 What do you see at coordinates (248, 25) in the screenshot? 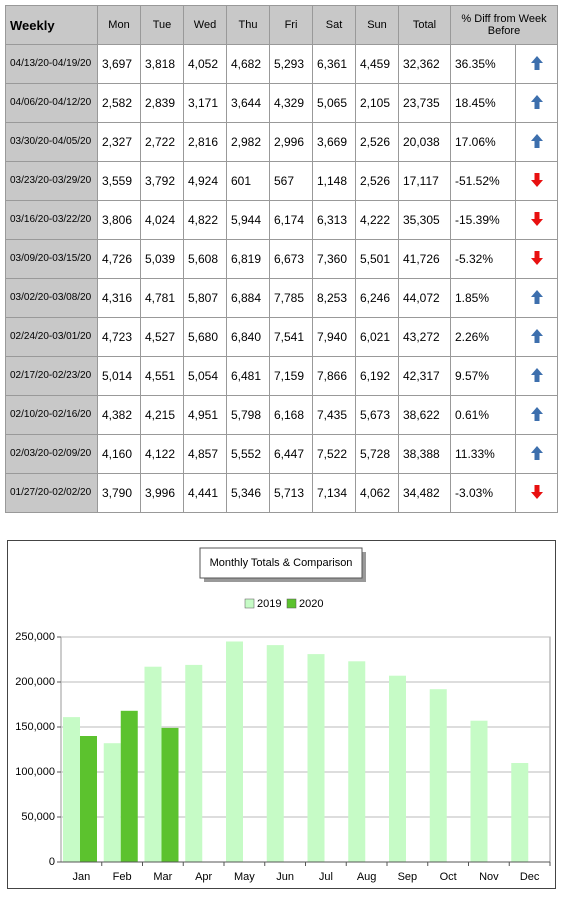
I see `header-cell: Thu` at bounding box center [248, 25].